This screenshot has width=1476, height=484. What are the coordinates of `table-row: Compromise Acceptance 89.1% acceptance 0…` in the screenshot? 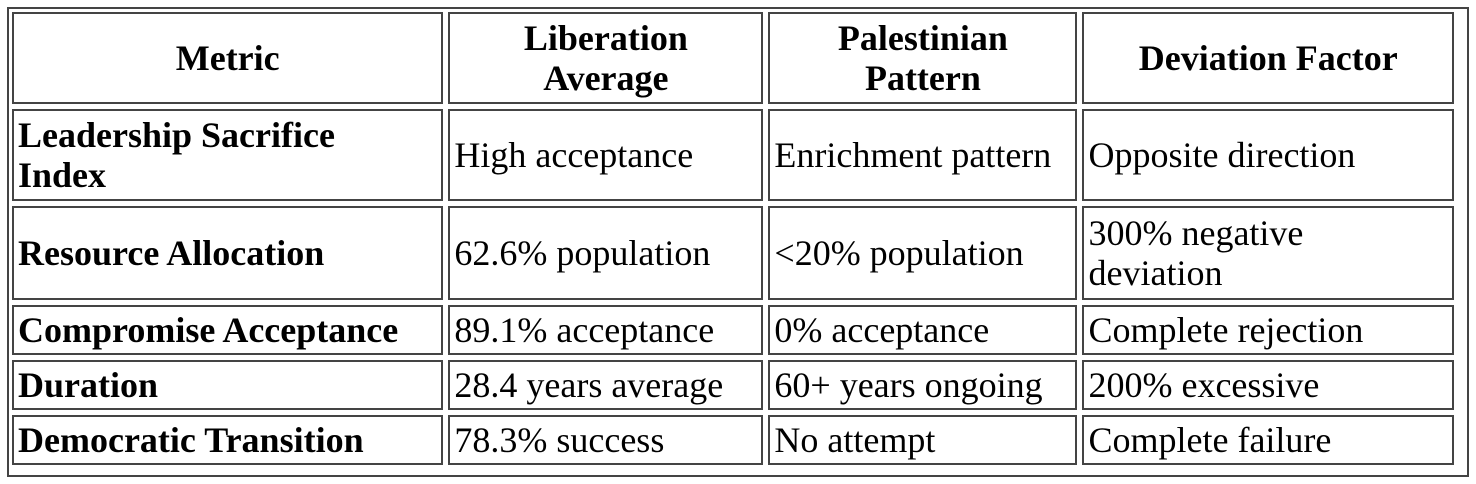 It's located at (733, 330).